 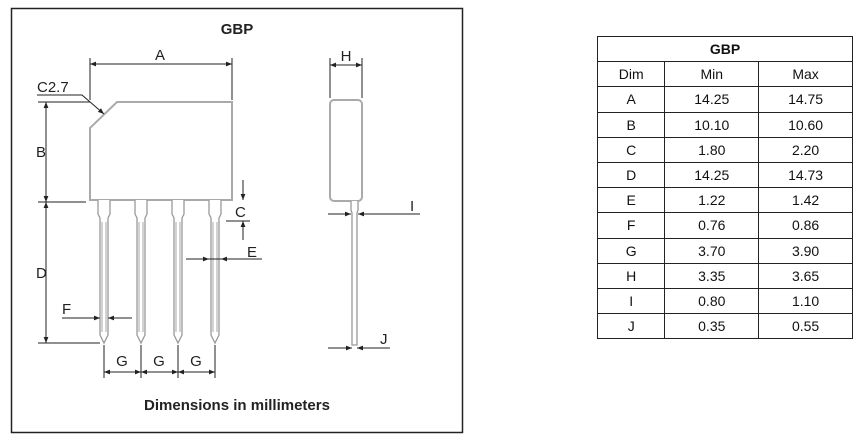 I want to click on label-f: F, so click(x=66, y=309).